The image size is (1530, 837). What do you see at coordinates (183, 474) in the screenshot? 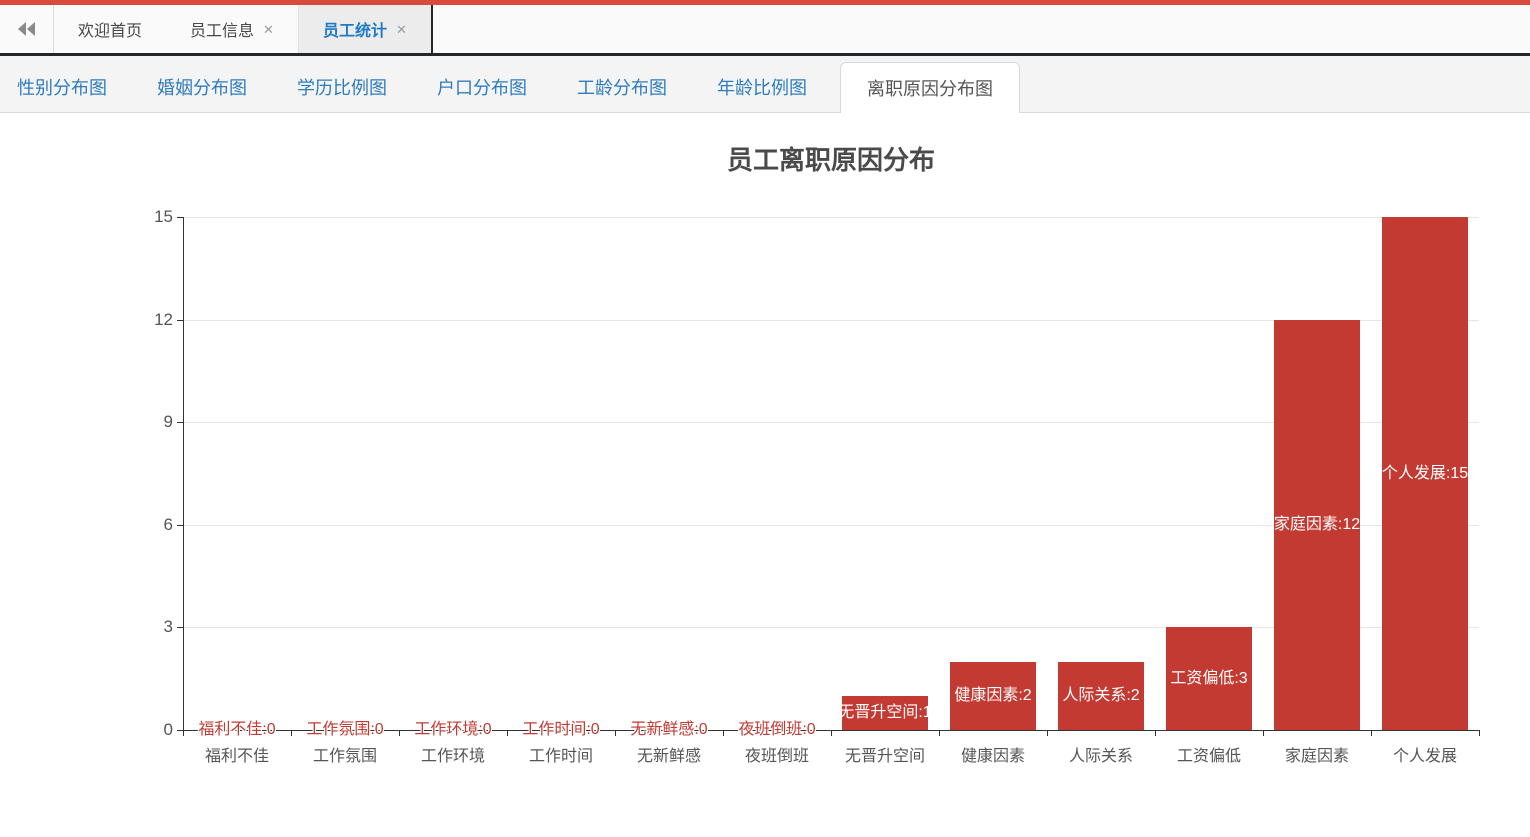
I see `y-axis-line` at bounding box center [183, 474].